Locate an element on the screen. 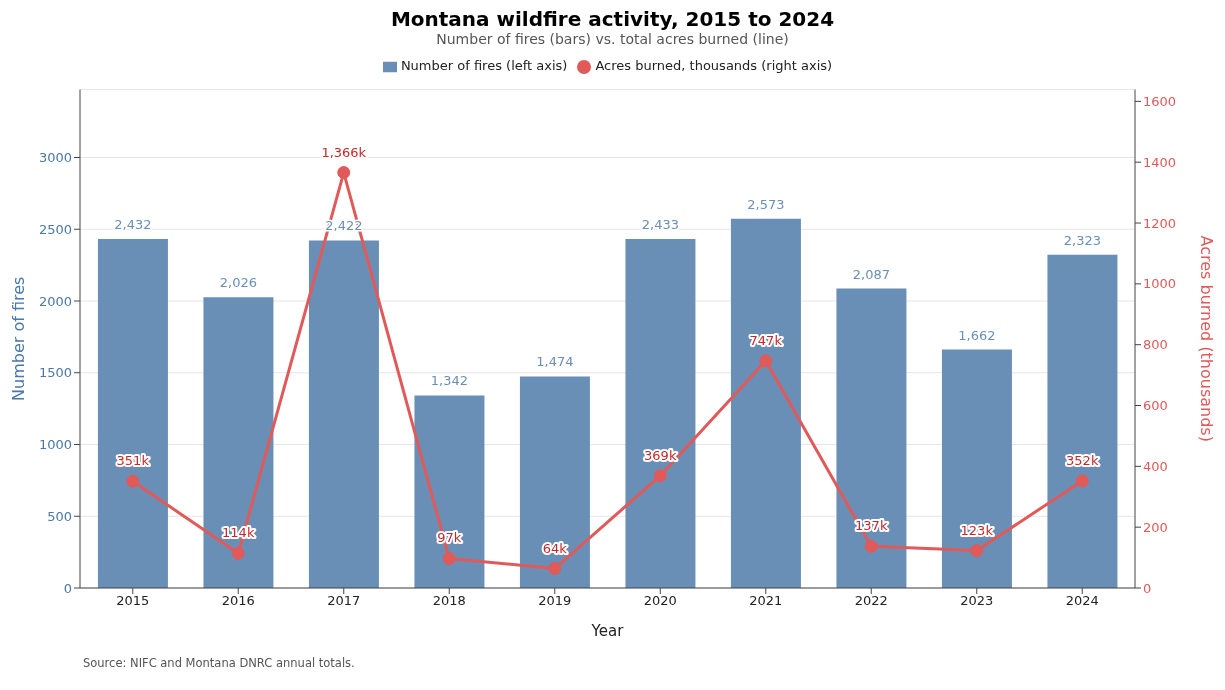 This screenshot has height=690, width=1225. y-axis-title: Number of fires is located at coordinates (18, 338).